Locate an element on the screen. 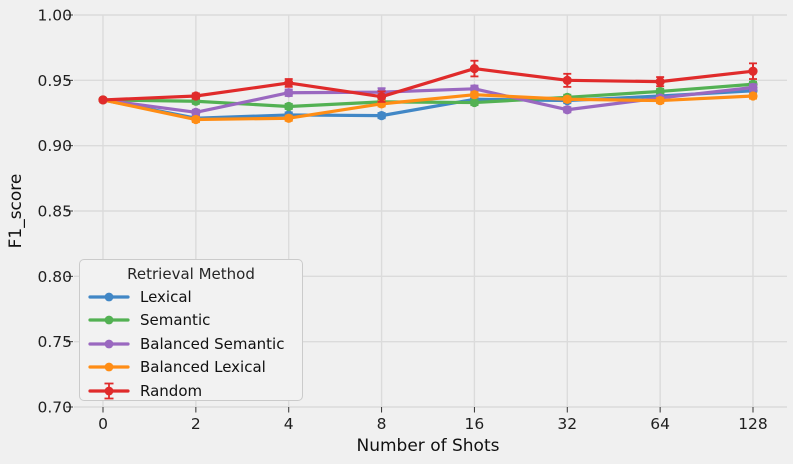 This screenshot has height=464, width=793. series-group is located at coordinates (428, 92).